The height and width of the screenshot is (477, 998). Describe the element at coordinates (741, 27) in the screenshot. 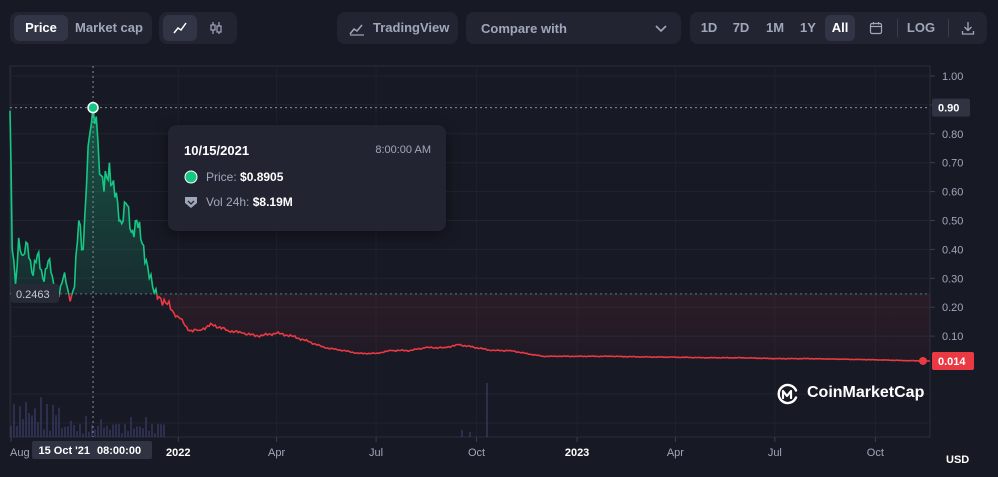

I see `range-7d-button: 7D` at that location.